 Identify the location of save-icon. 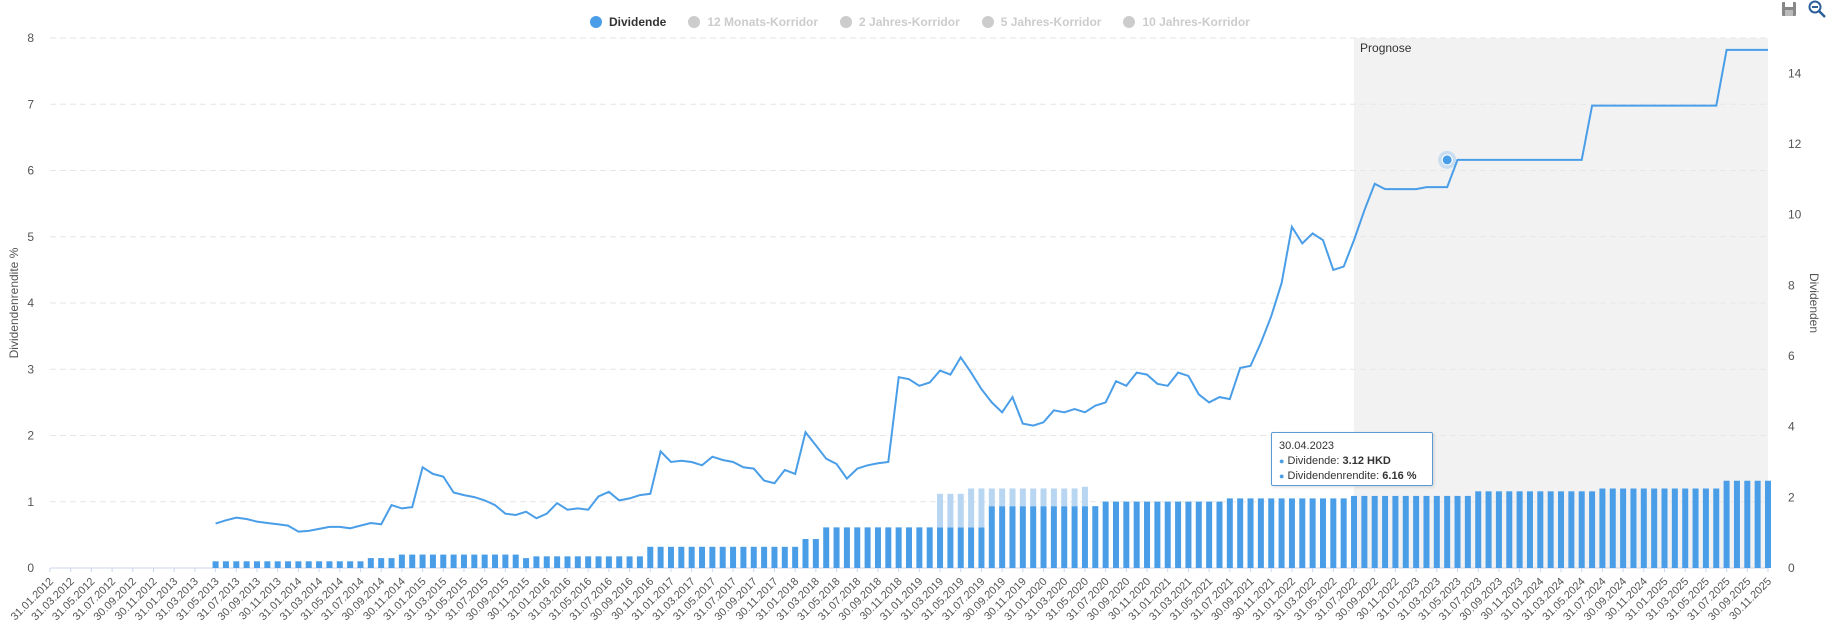
(1789, 9).